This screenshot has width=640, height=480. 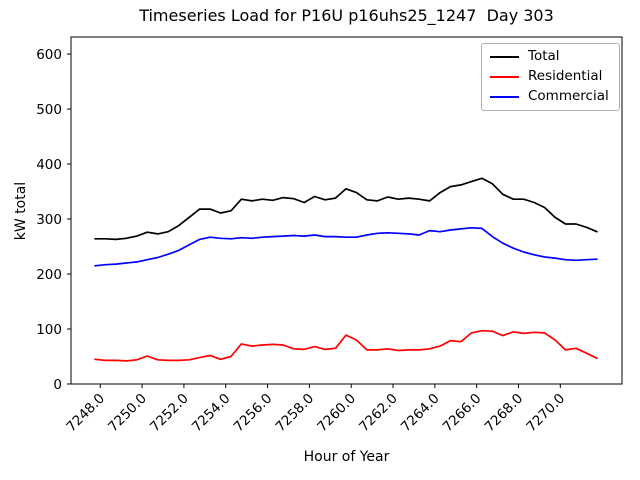 I want to click on series-commercial-line, so click(x=346, y=246).